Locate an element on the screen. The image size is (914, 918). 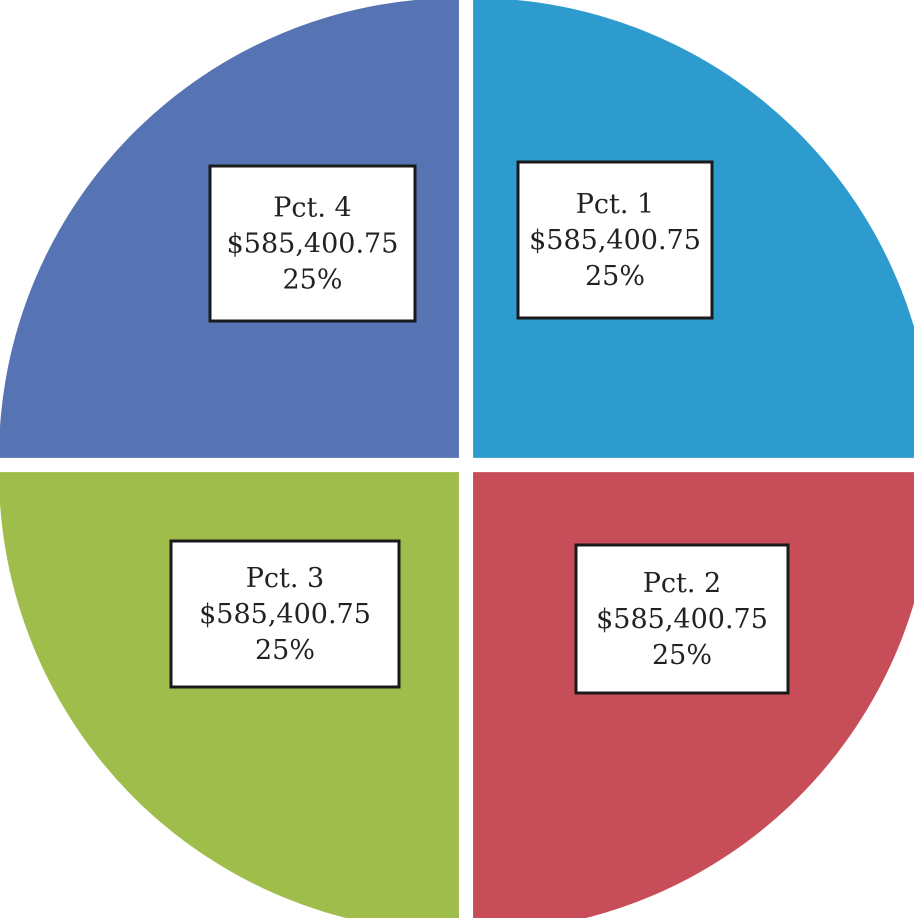
slice-name: Pct. 2 is located at coordinates (682, 583).